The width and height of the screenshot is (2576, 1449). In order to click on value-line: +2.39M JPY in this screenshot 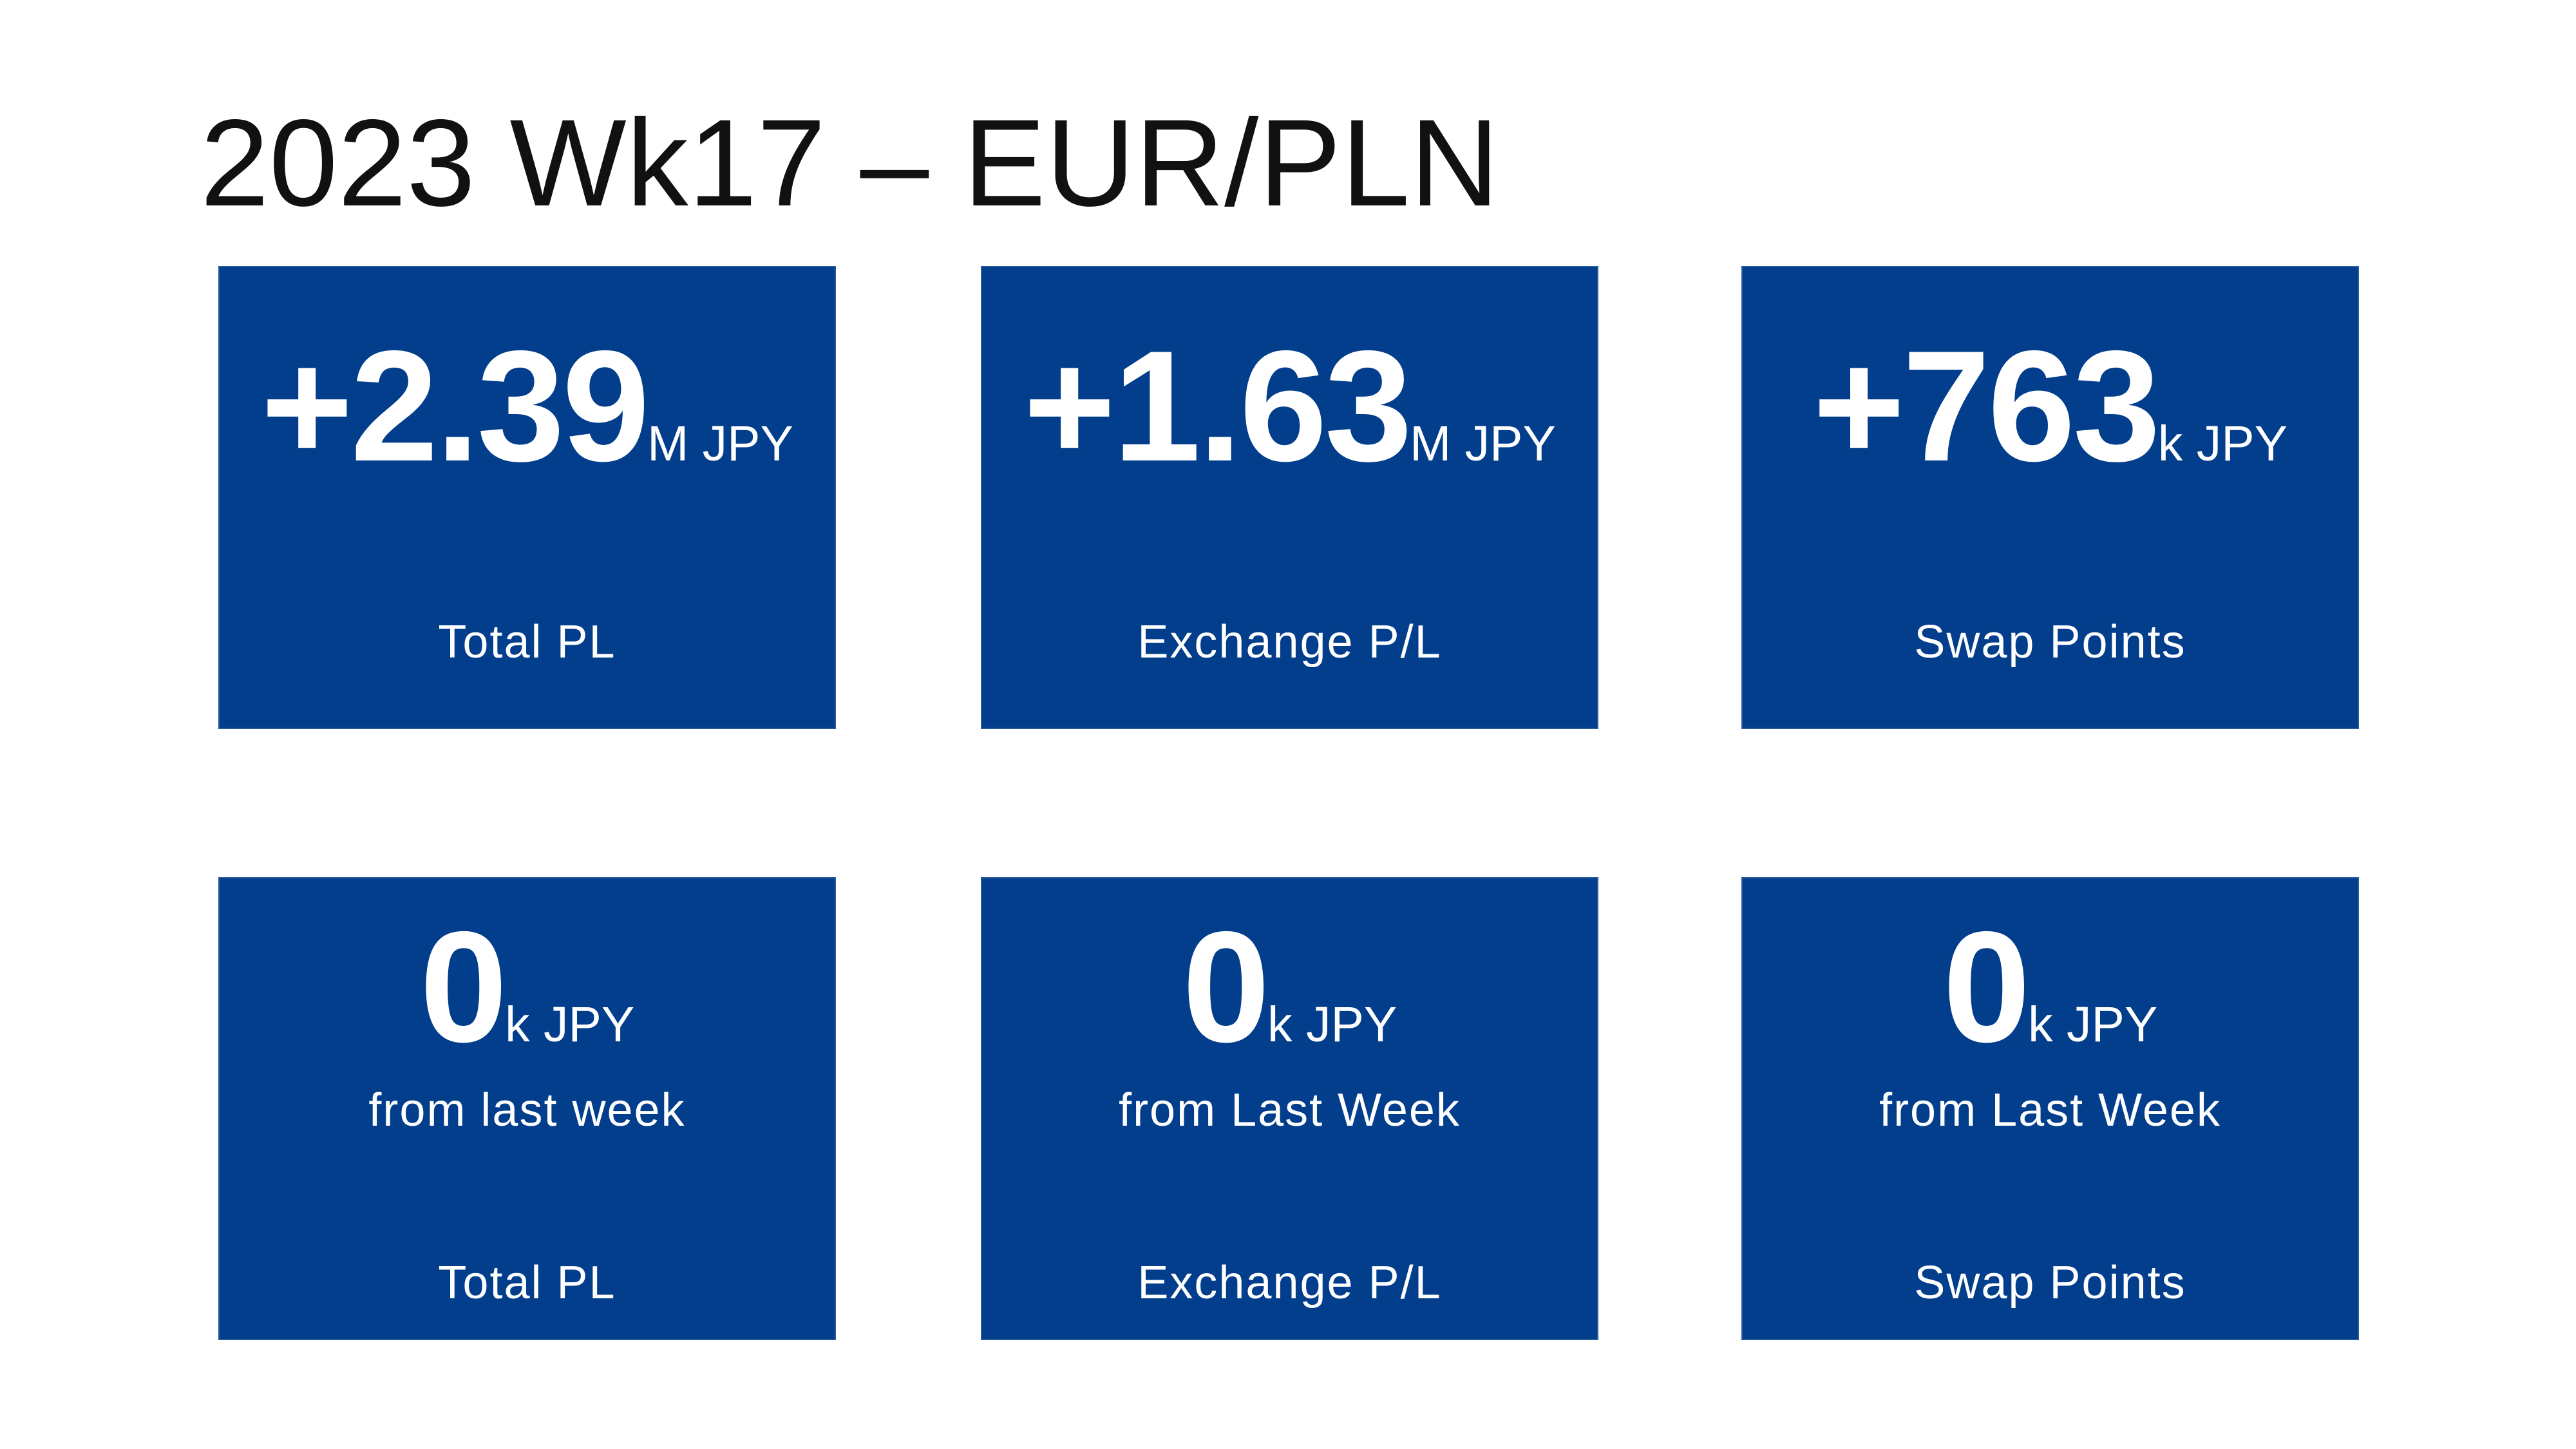, I will do `click(527, 406)`.